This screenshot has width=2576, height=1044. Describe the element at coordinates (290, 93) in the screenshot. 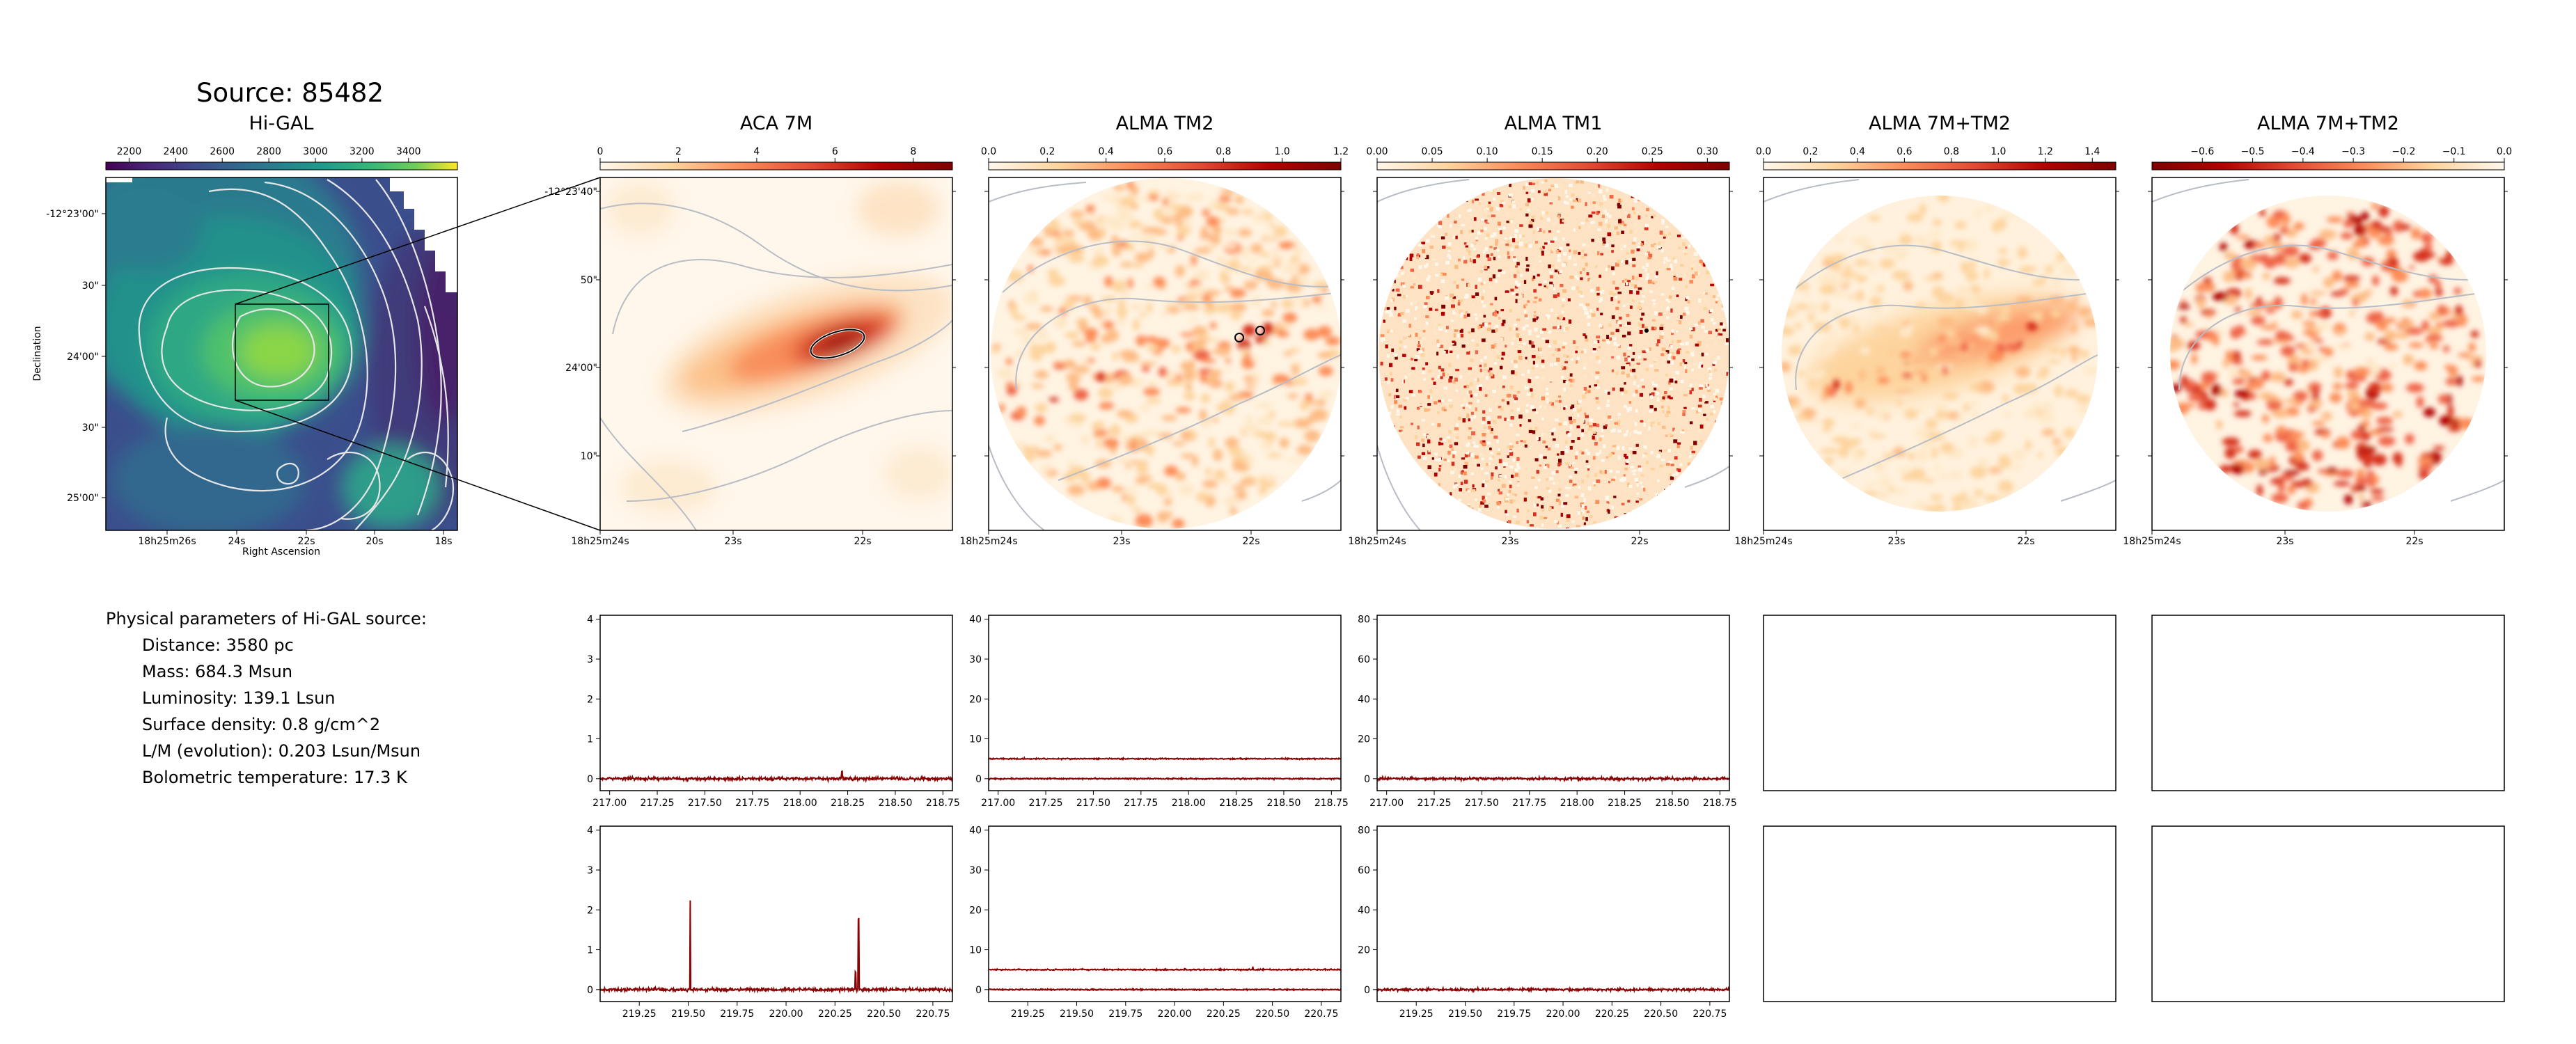

I see `source-title: Source: 85482` at that location.